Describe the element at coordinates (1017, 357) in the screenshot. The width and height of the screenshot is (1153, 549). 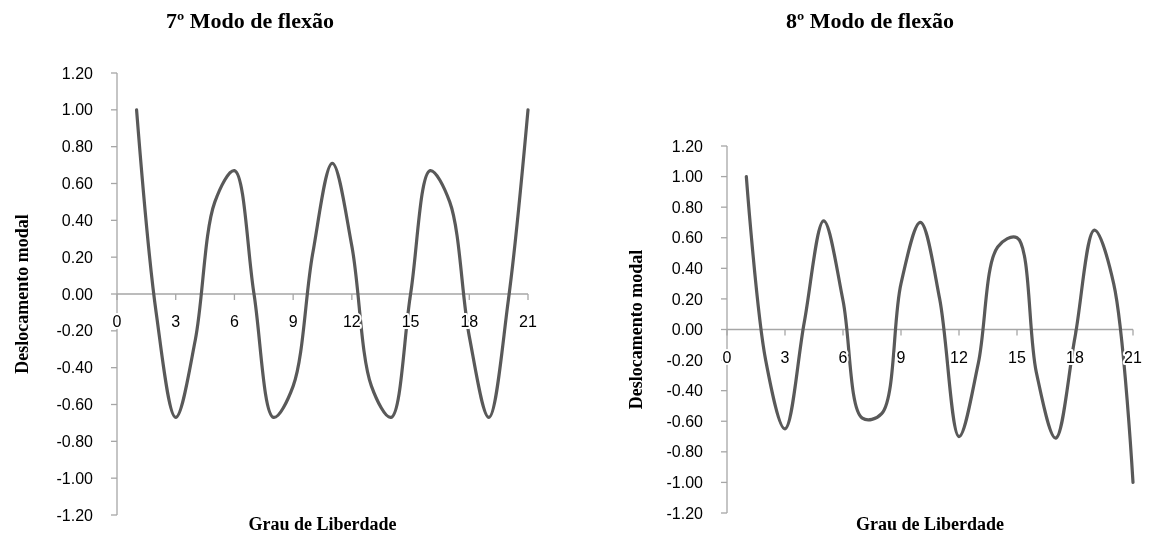
I see `x-tick-label: 15` at that location.